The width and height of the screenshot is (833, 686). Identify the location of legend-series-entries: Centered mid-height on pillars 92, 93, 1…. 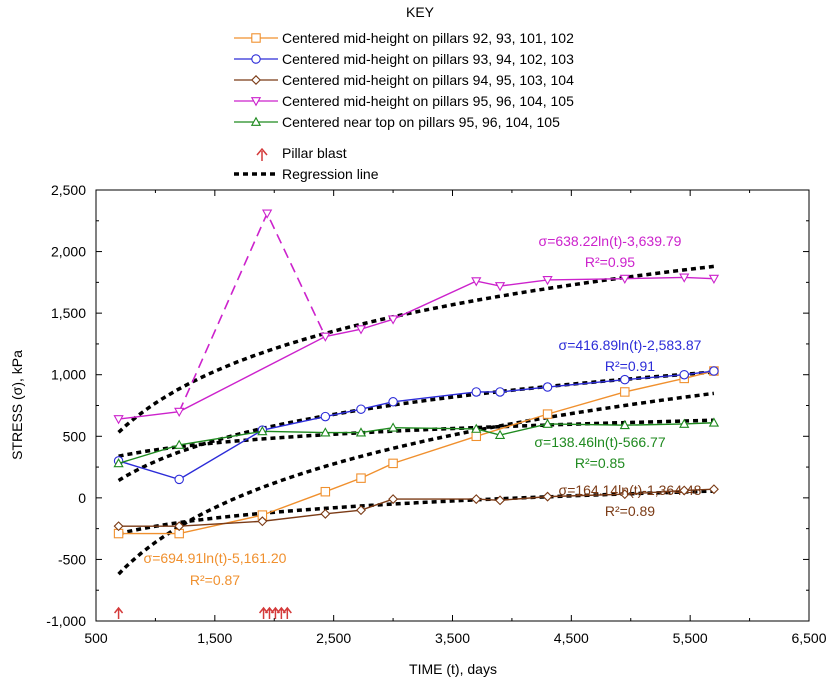
(404, 80).